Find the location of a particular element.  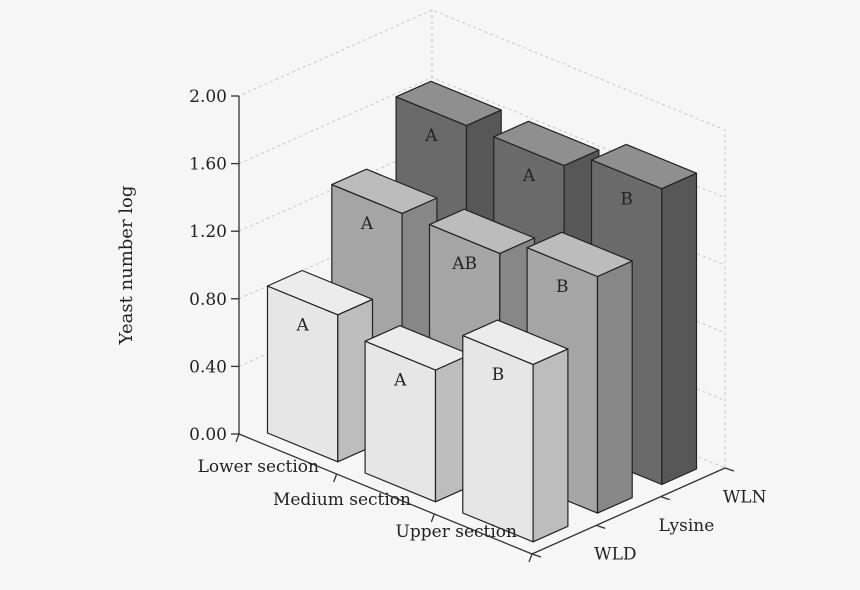

y-tick-label: 1.60 is located at coordinates (208, 165).